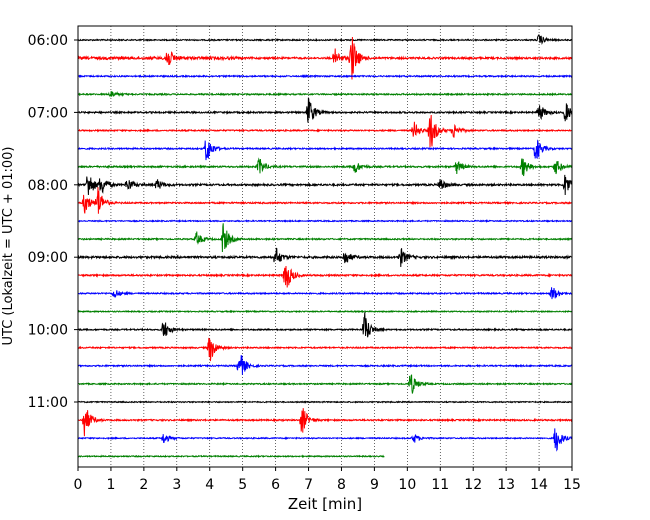  Describe the element at coordinates (48, 41) in the screenshot. I see `y-tick-label: 06:00` at that location.